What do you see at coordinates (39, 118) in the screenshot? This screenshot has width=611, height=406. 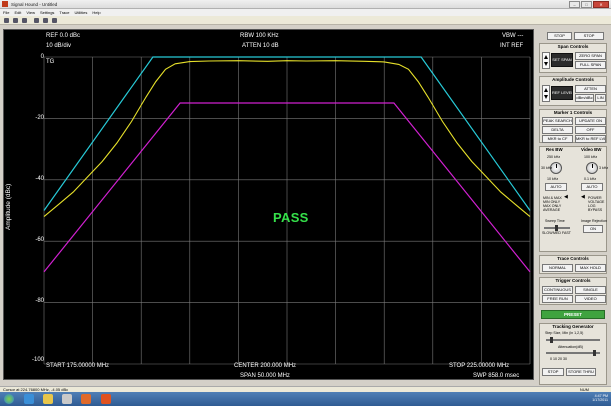 I see `ytick-20: -20` at bounding box center [39, 118].